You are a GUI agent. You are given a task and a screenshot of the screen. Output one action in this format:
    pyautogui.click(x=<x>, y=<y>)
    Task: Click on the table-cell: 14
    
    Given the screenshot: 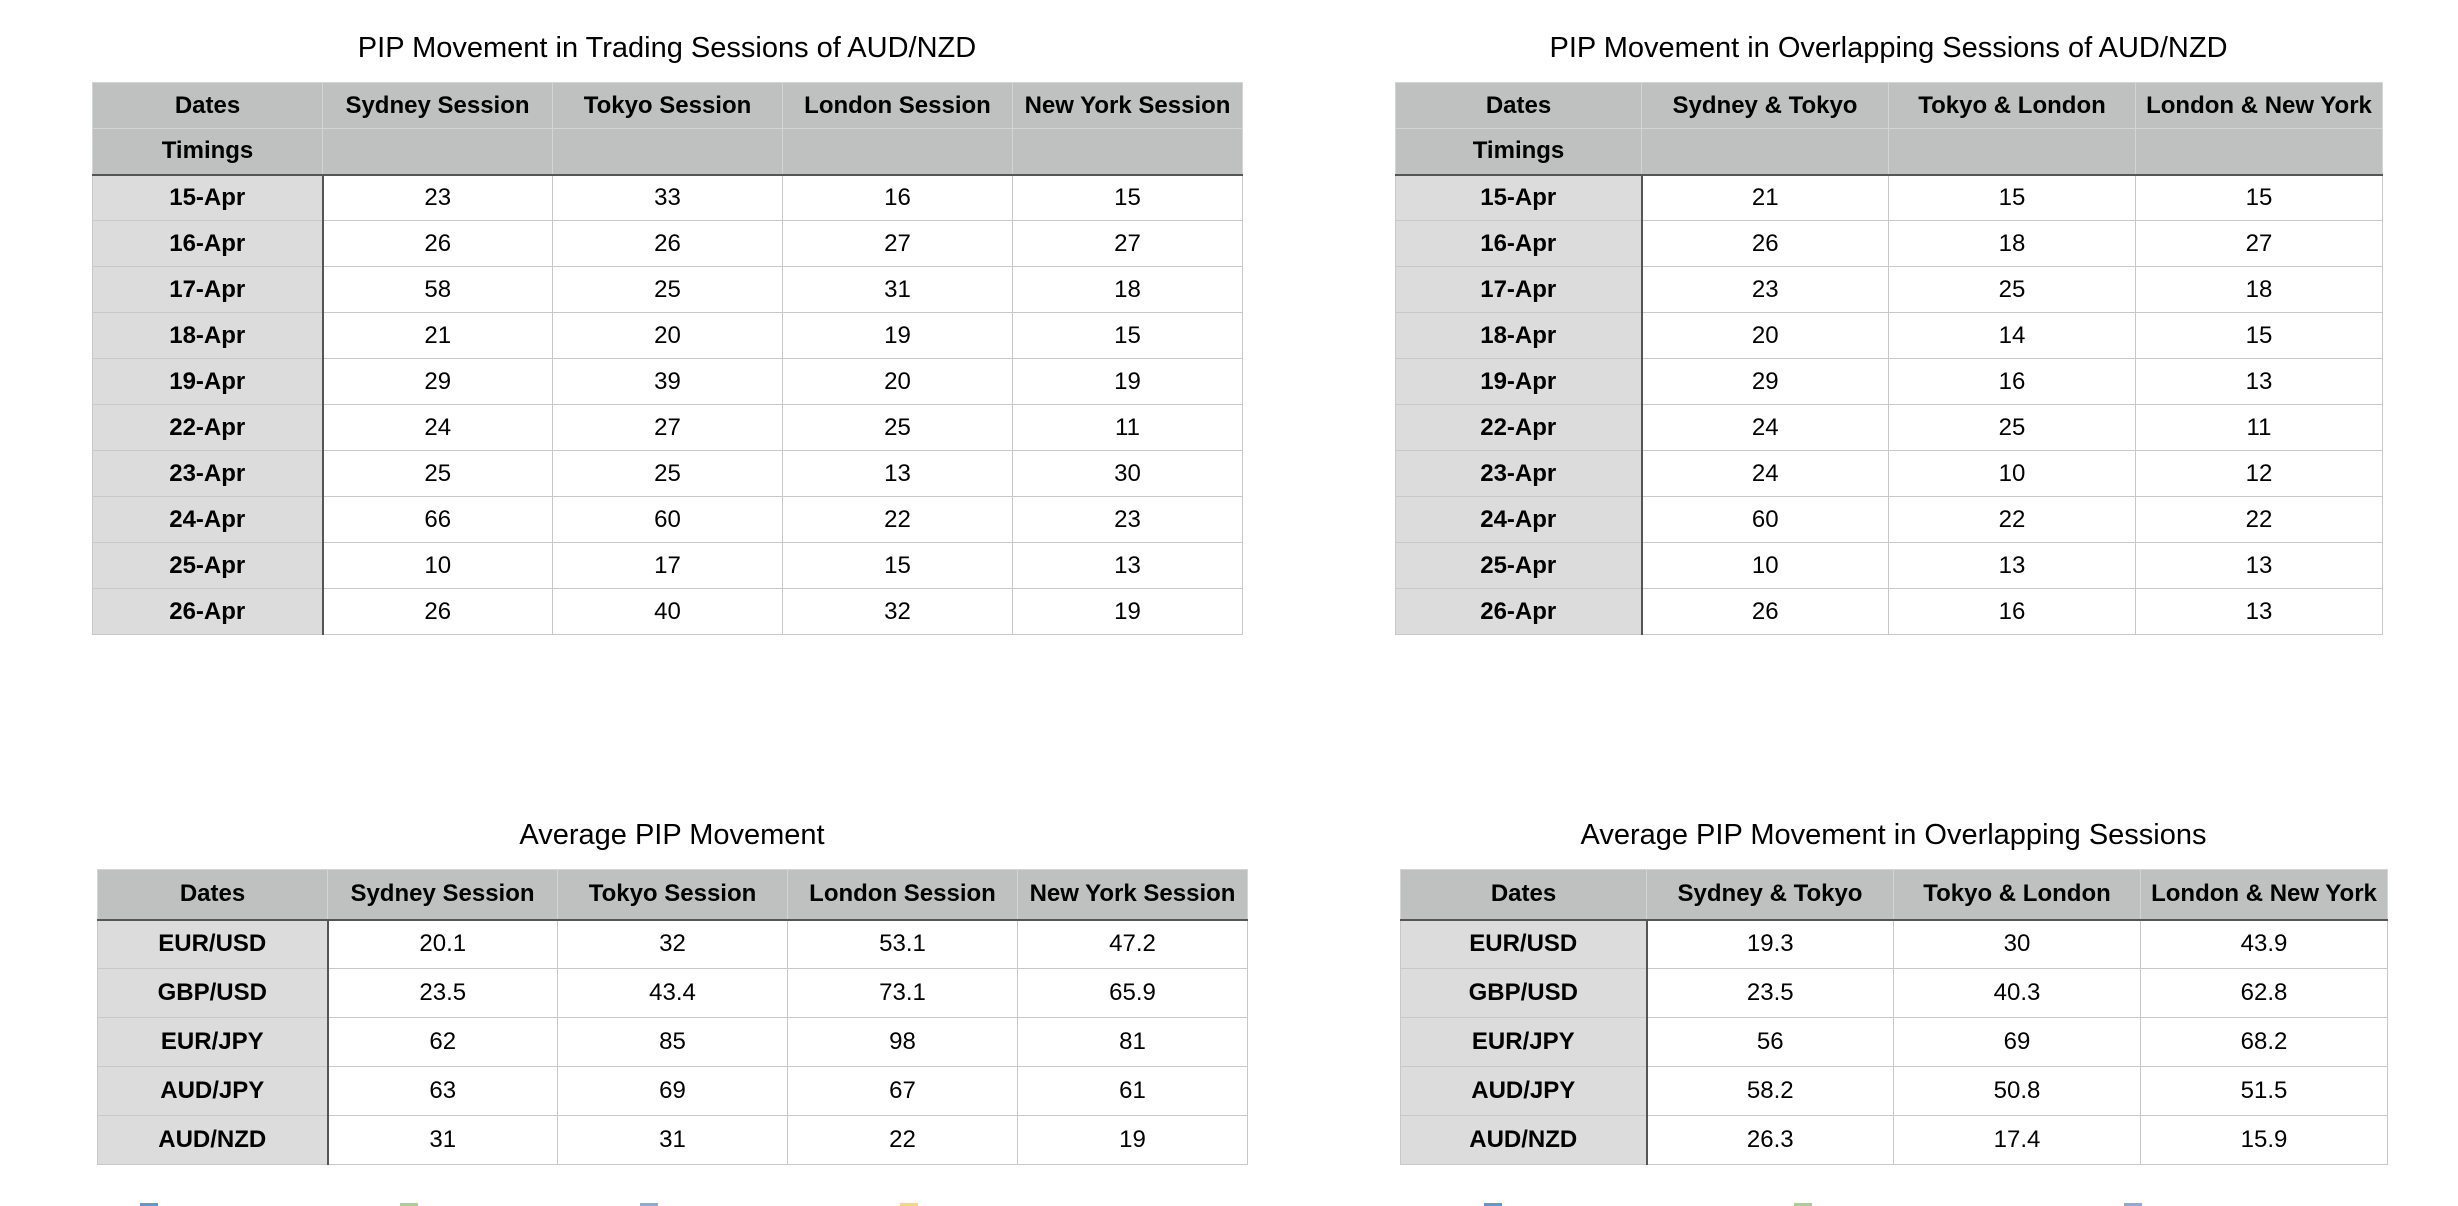 What is the action you would take?
    pyautogui.click(x=2012, y=335)
    